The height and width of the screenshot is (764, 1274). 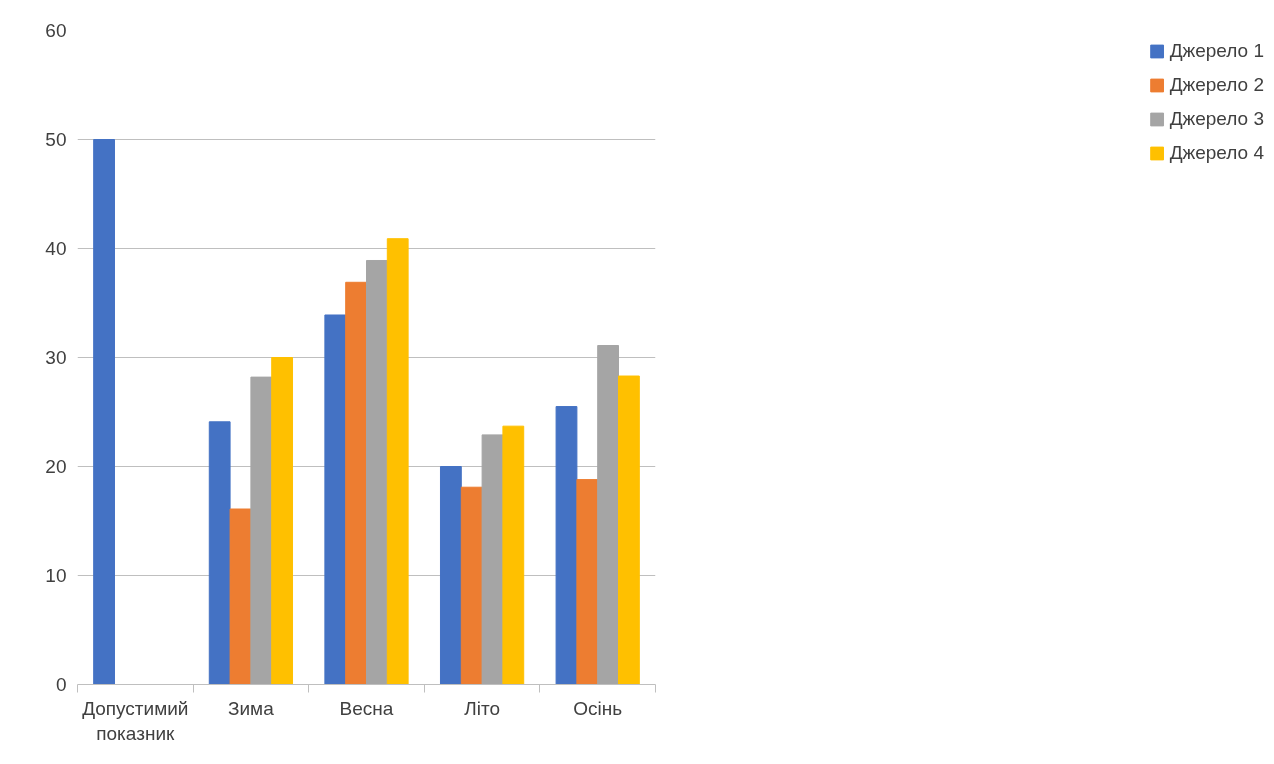 What do you see at coordinates (56, 30) in the screenshot?
I see `y-tick-label: 60` at bounding box center [56, 30].